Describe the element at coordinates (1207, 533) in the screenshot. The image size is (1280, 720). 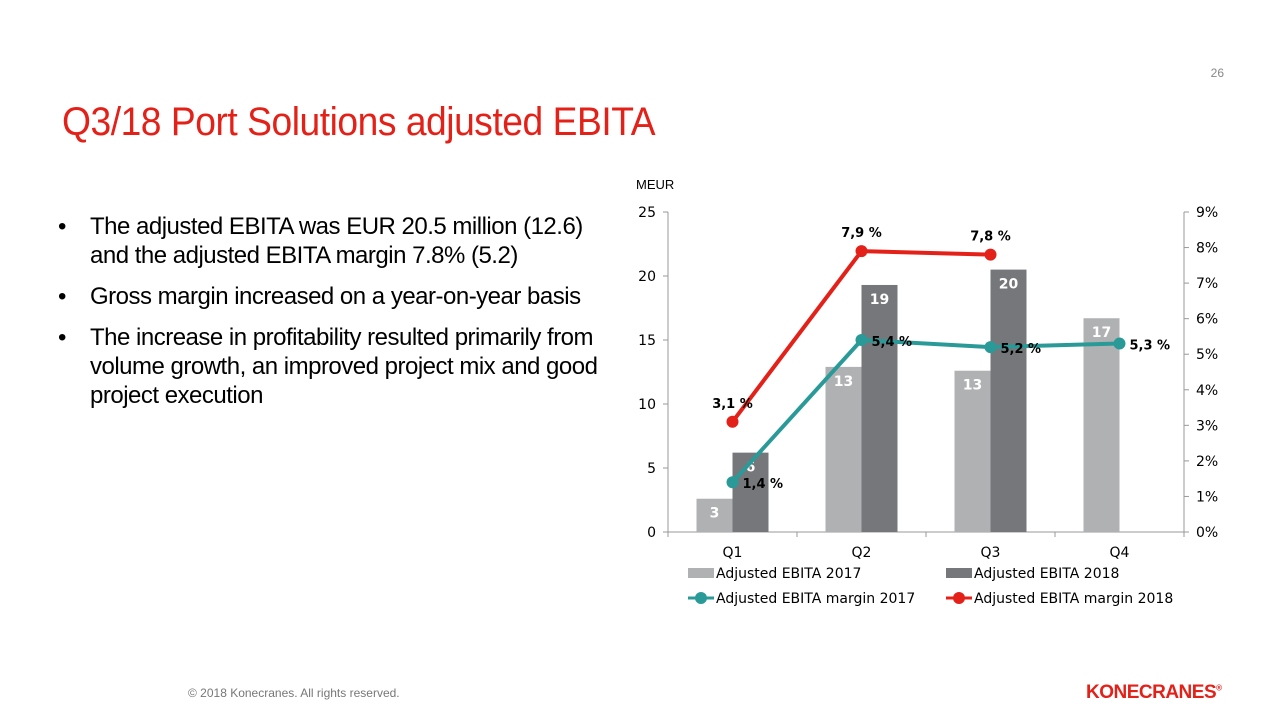
I see `y-right-tick-label: 0%` at that location.